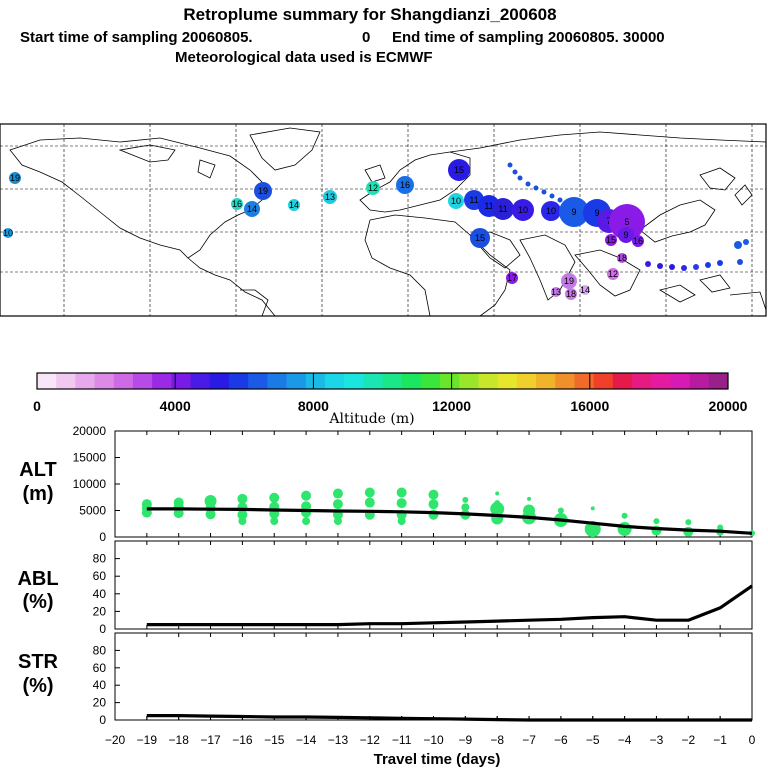 Image resolution: width=768 pixels, height=768 pixels. I want to click on plume-cluster-label: 10, so click(523, 210).